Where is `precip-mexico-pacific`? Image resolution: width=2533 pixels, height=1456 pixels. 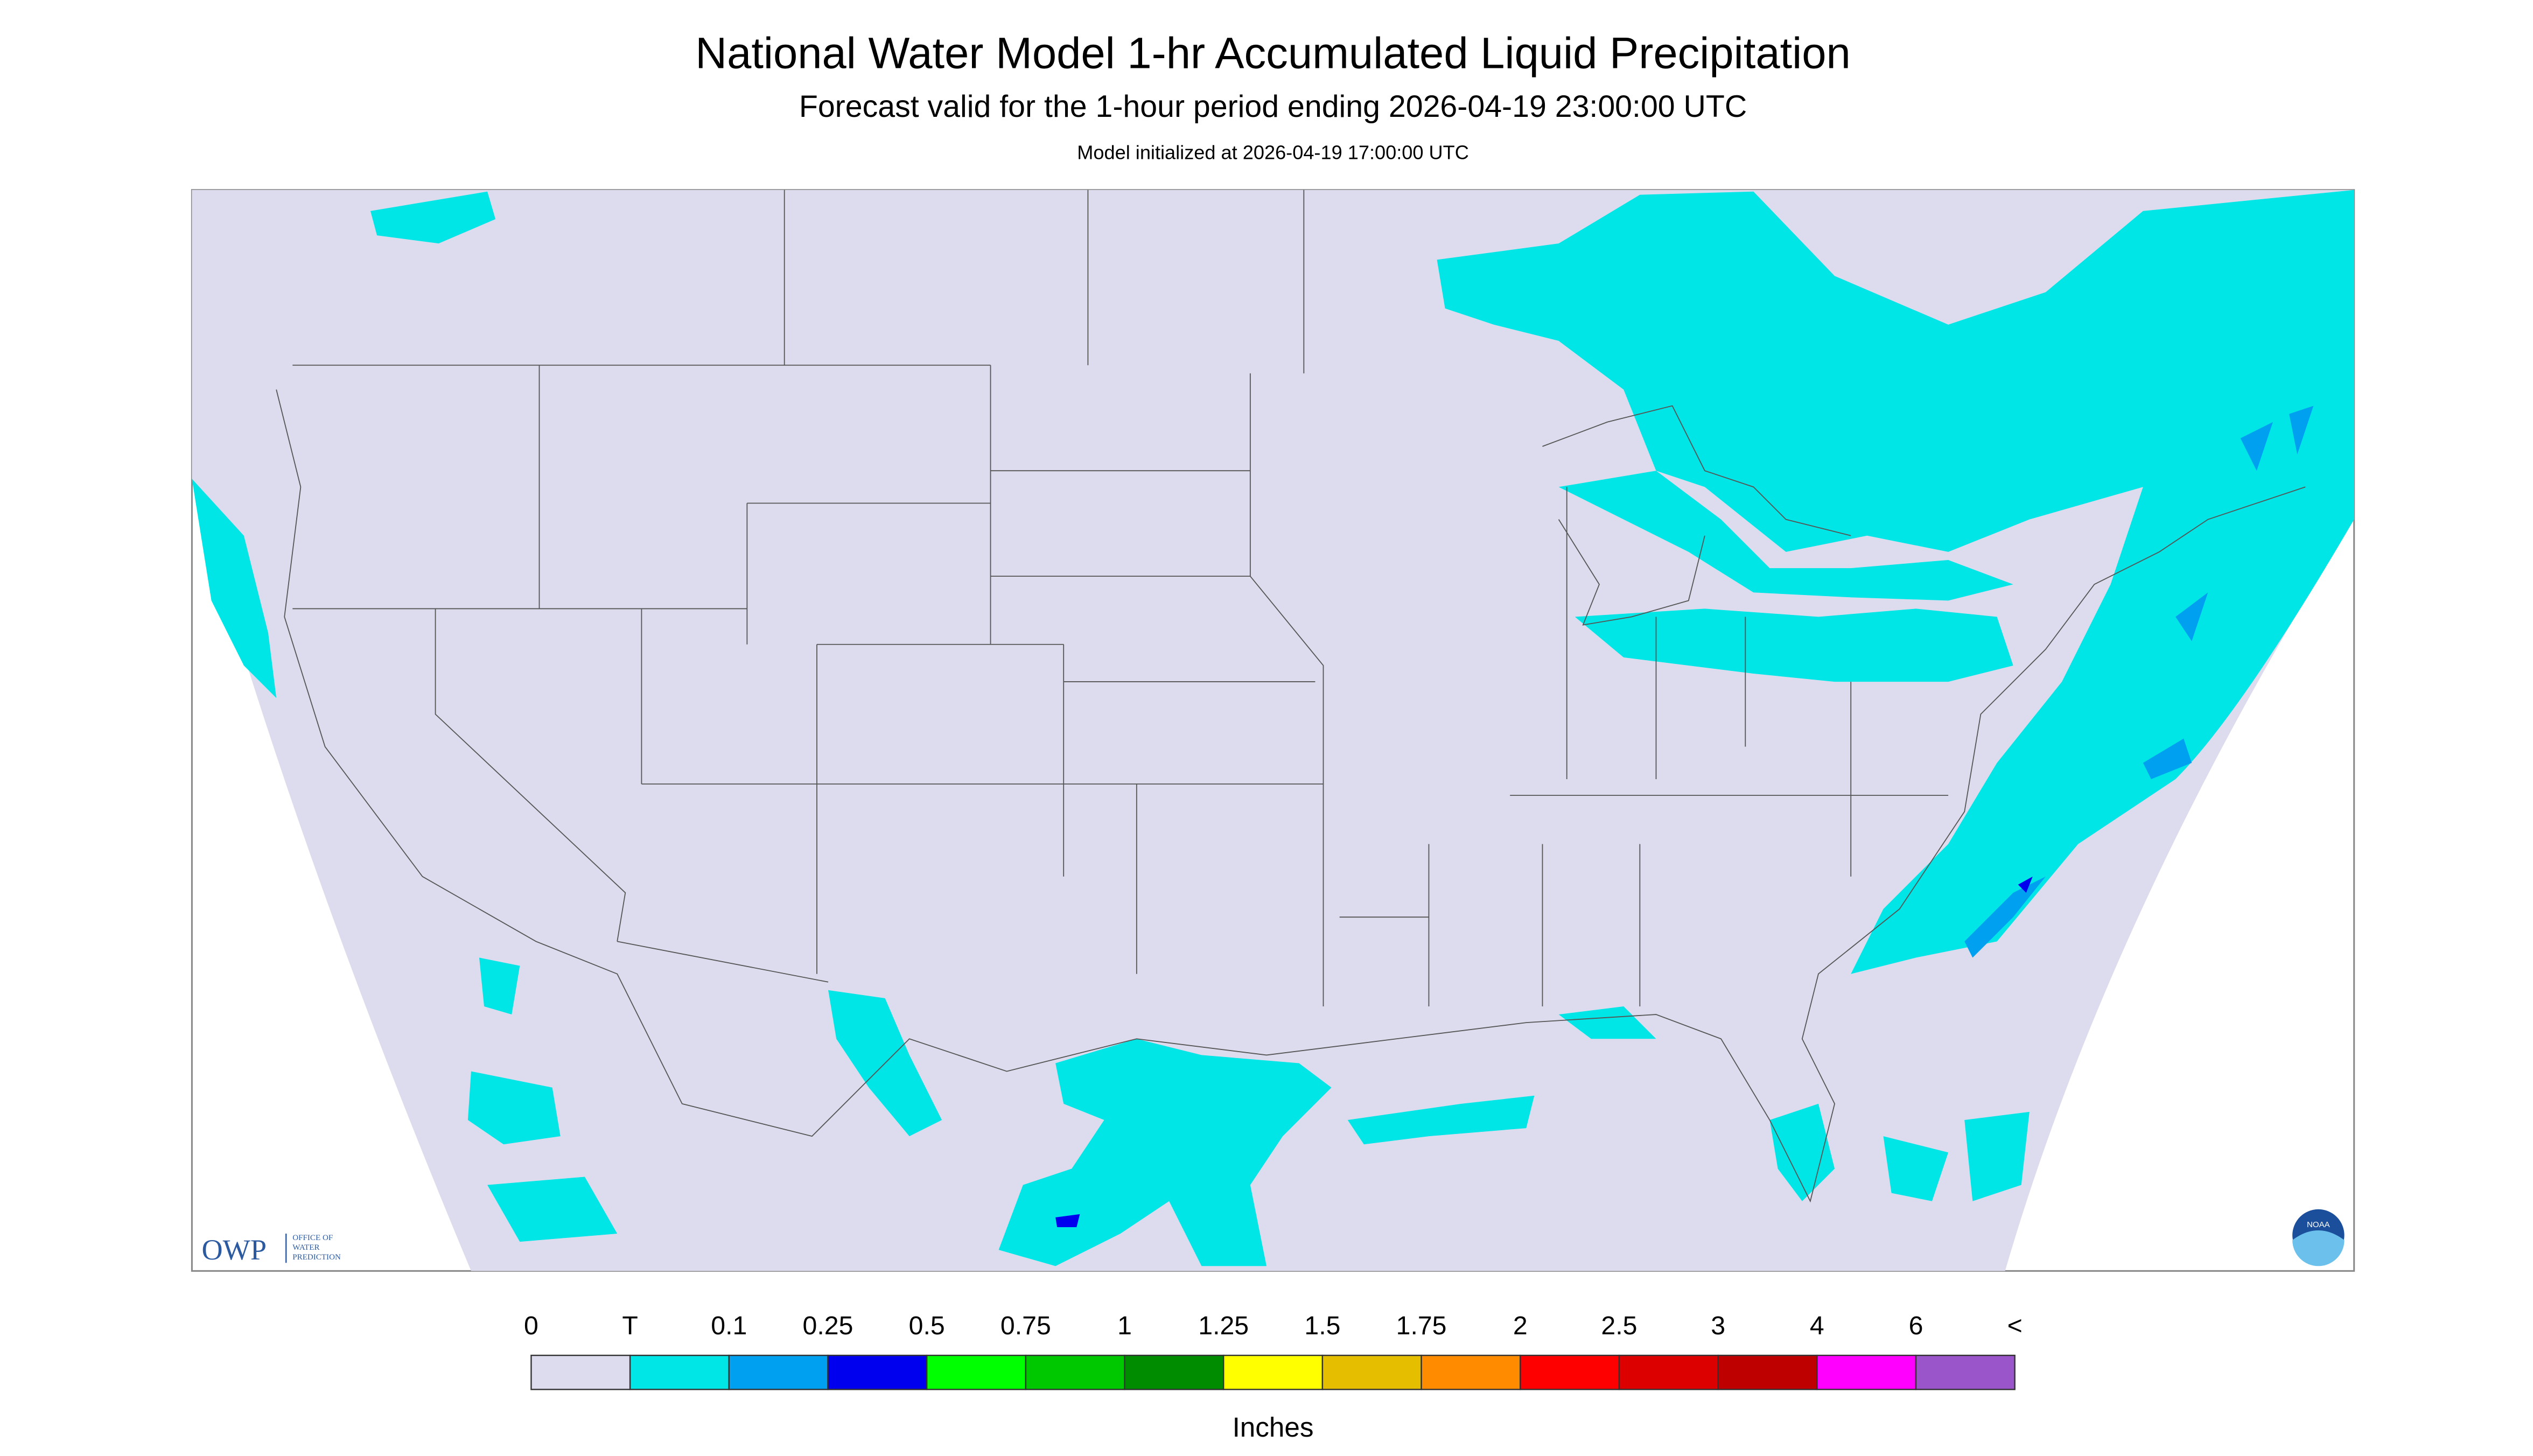 precip-mexico-pacific is located at coordinates (542, 1099).